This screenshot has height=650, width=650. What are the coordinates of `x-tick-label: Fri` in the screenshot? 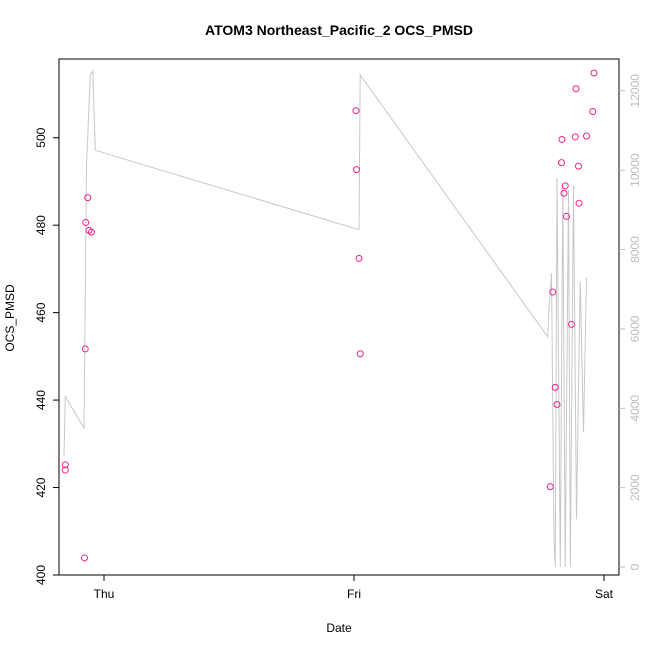 It's located at (354, 594).